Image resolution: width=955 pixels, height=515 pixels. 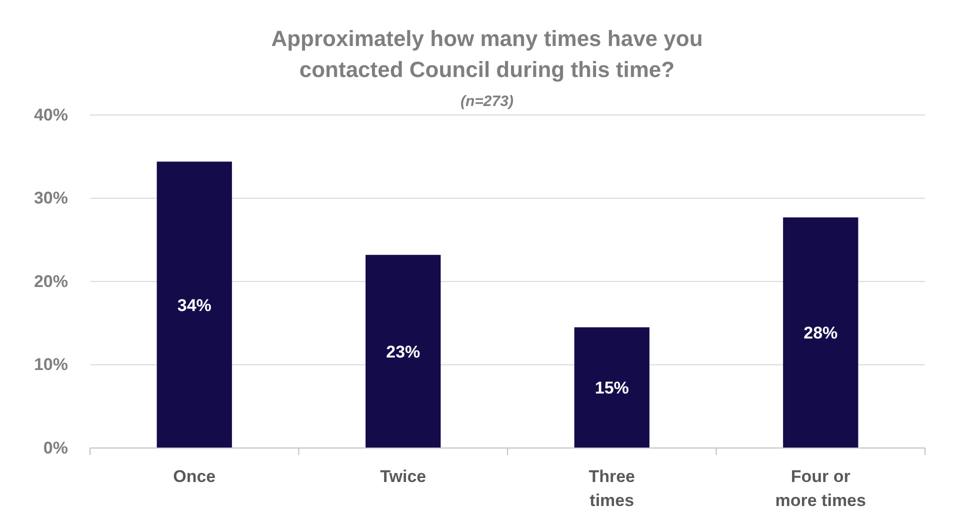 I want to click on data-label: 34%, so click(x=194, y=305).